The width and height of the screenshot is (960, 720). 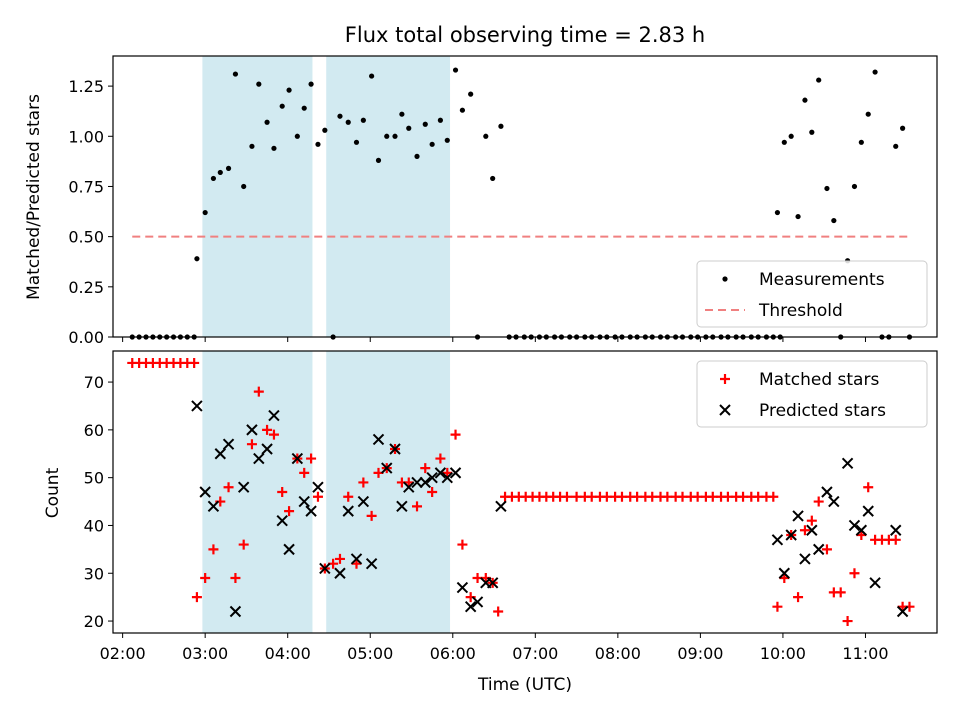 What do you see at coordinates (86, 186) in the screenshot?
I see `y-tick-label: 0.75` at bounding box center [86, 186].